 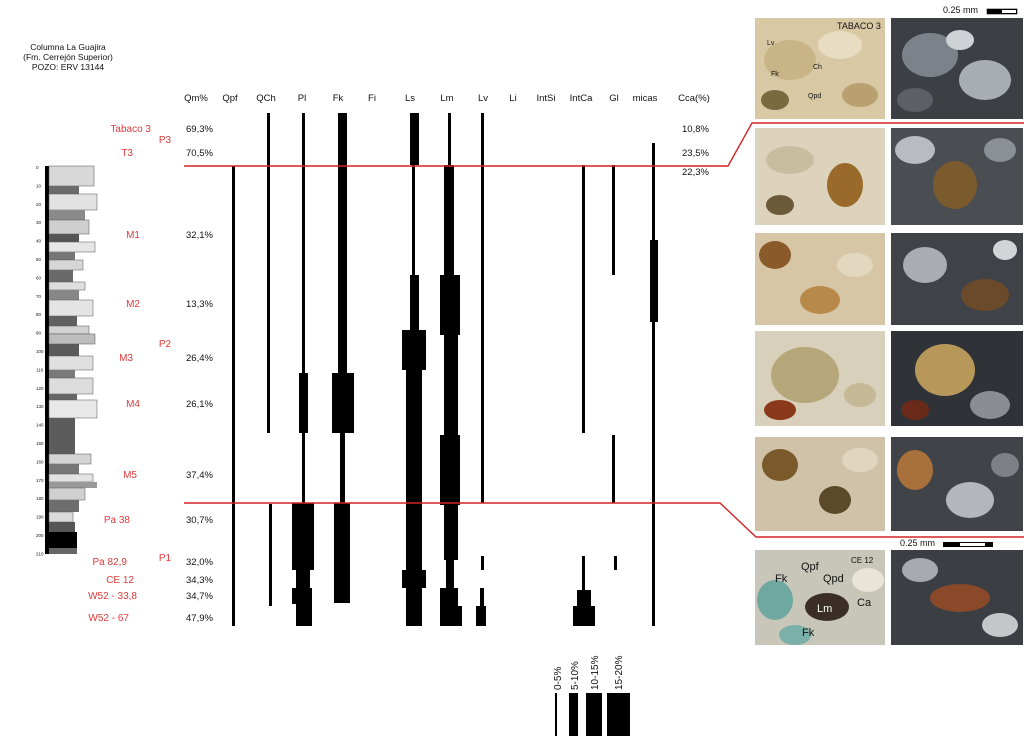 I want to click on qm-value: 13,3%, so click(x=199, y=304).